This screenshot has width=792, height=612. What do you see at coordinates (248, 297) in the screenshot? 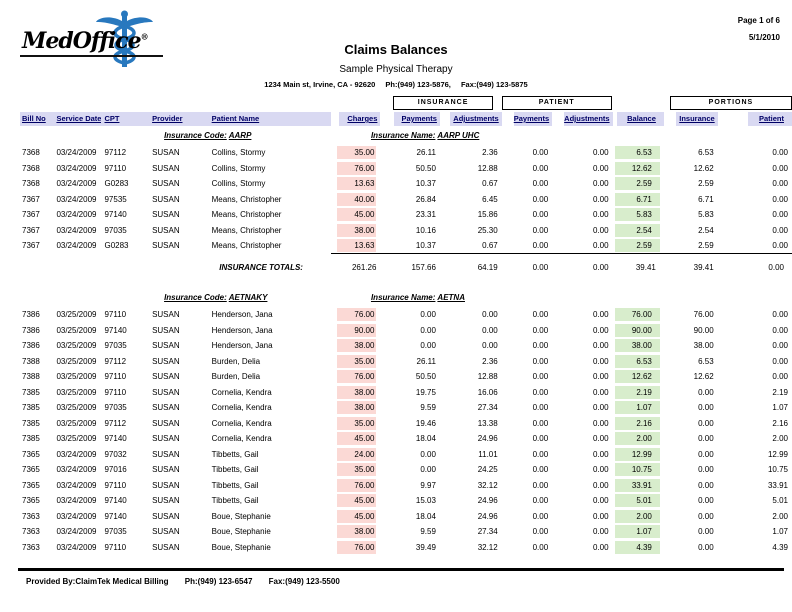
I see `insurance-code-value: AETNAKY` at bounding box center [248, 297].